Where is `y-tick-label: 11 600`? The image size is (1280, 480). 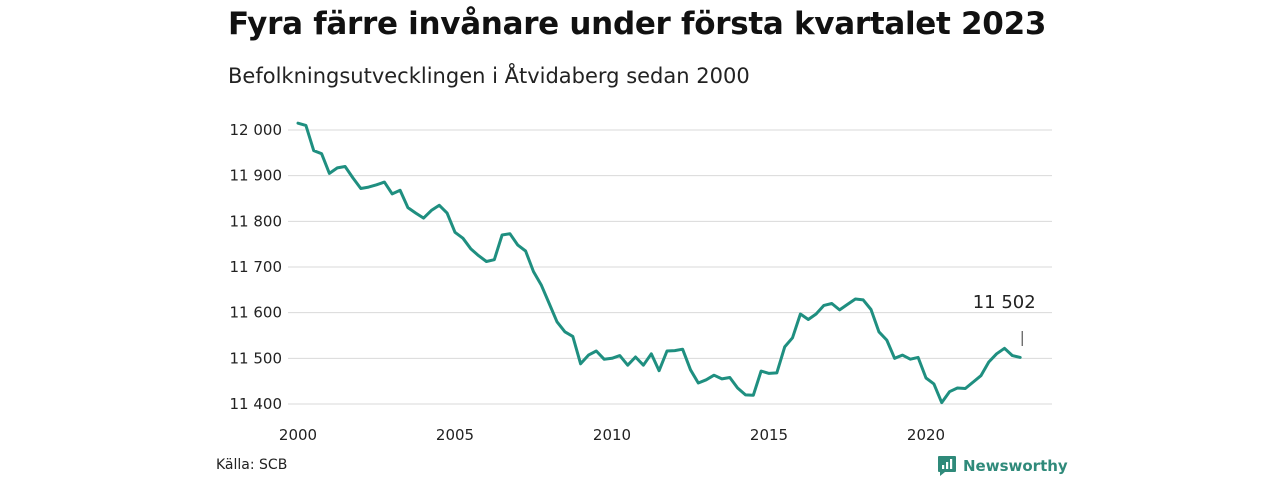
y-tick-label: 11 600 is located at coordinates (256, 313).